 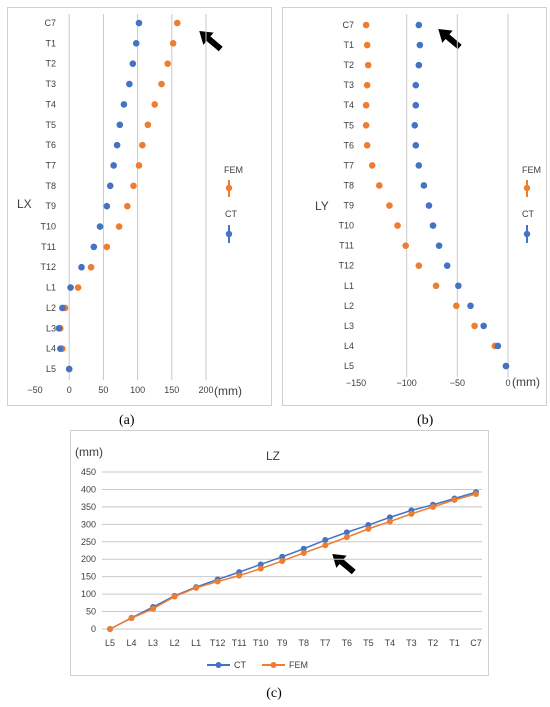 I want to click on panel-b-x-tick-label: −150, so click(x=356, y=383).